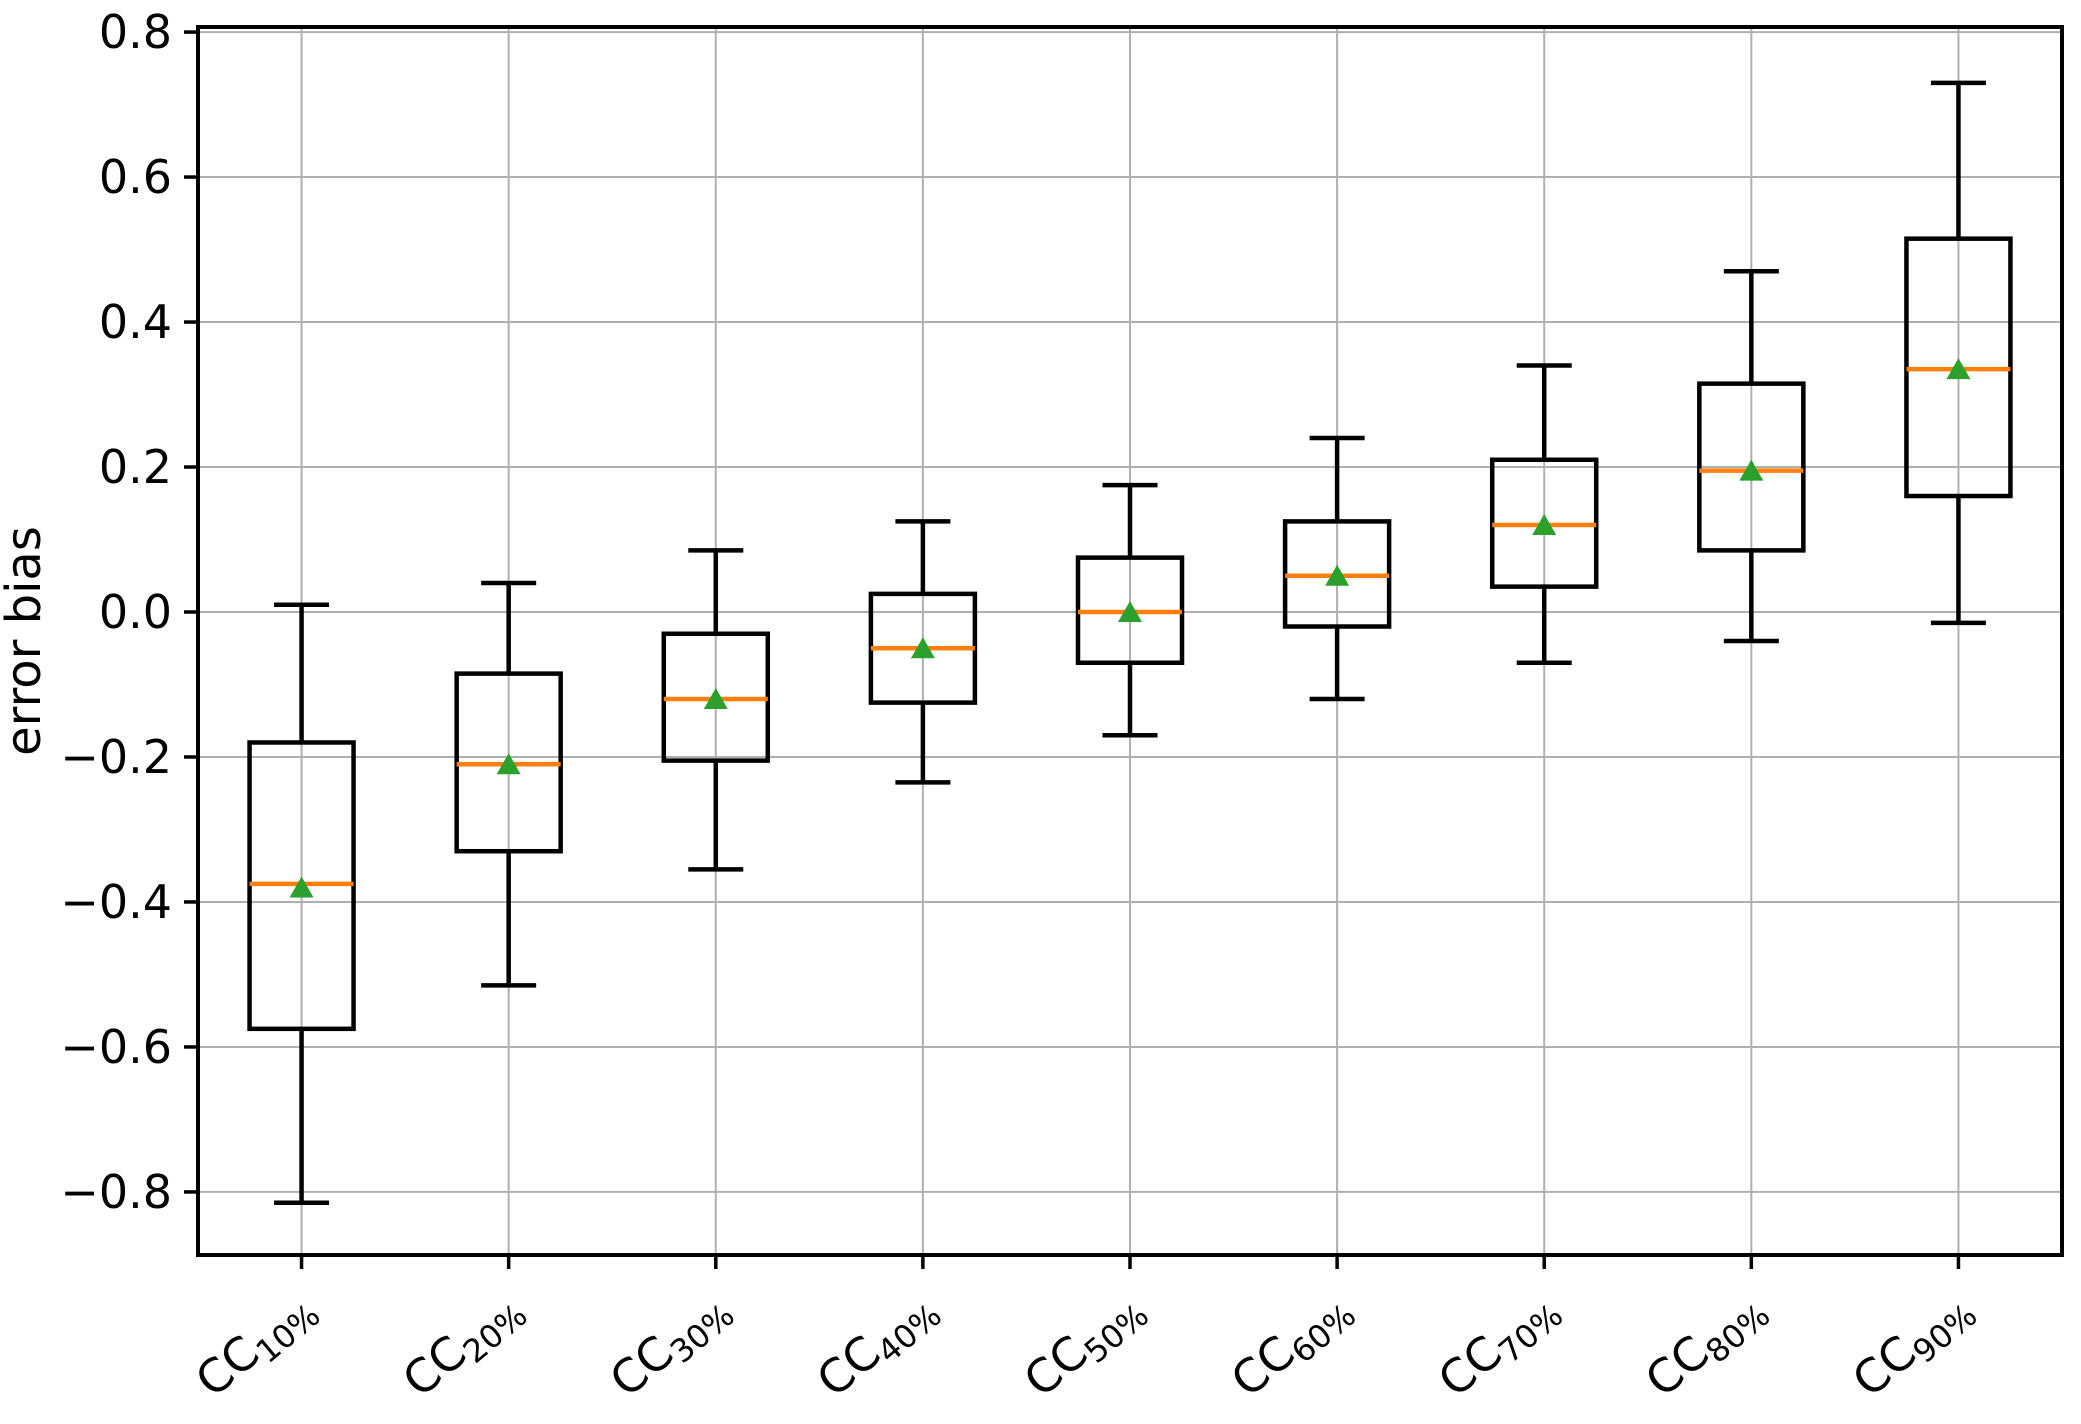 This screenshot has width=2081, height=1424. What do you see at coordinates (116, 902) in the screenshot?
I see `y-tick-label: −0.4` at bounding box center [116, 902].